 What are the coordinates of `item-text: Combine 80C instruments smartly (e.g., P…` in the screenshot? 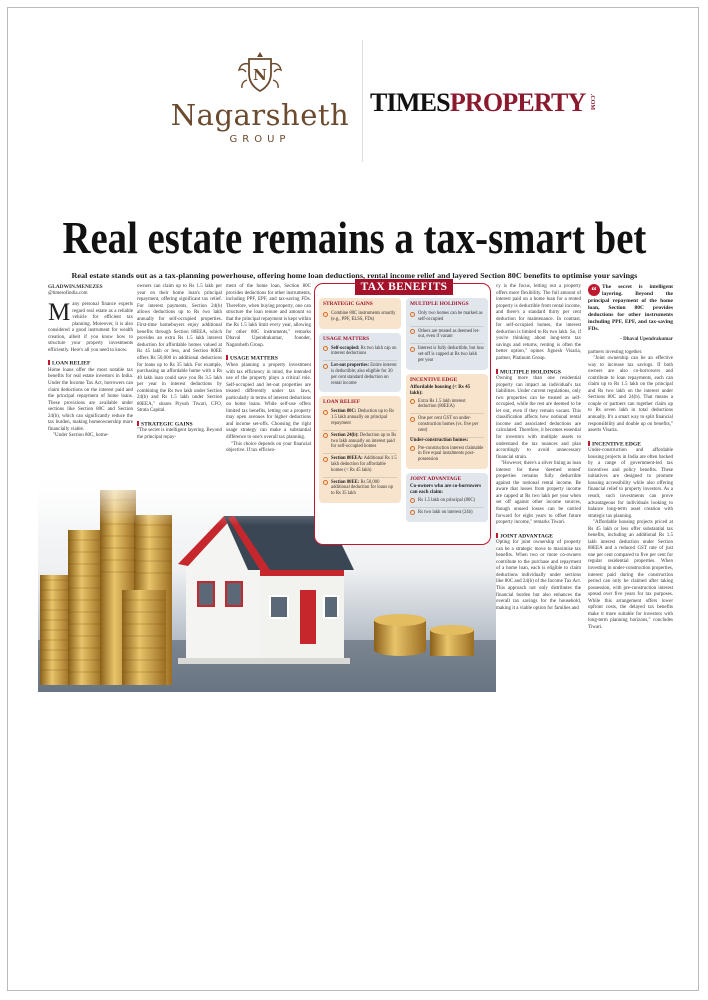 It's located at (363, 316).